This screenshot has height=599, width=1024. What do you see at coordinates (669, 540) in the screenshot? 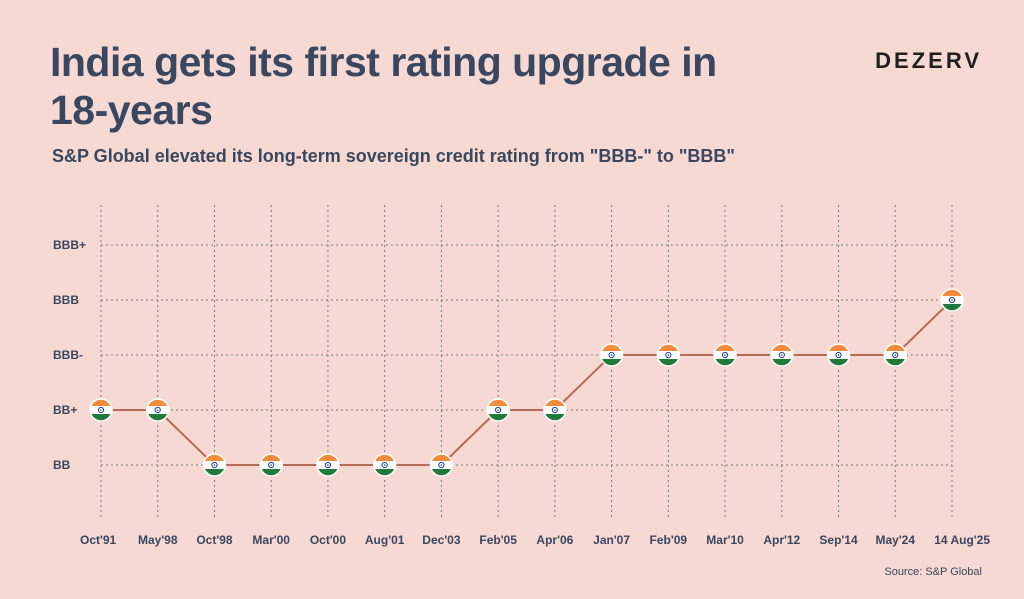
I see `x-tick-label: Feb'09` at bounding box center [669, 540].